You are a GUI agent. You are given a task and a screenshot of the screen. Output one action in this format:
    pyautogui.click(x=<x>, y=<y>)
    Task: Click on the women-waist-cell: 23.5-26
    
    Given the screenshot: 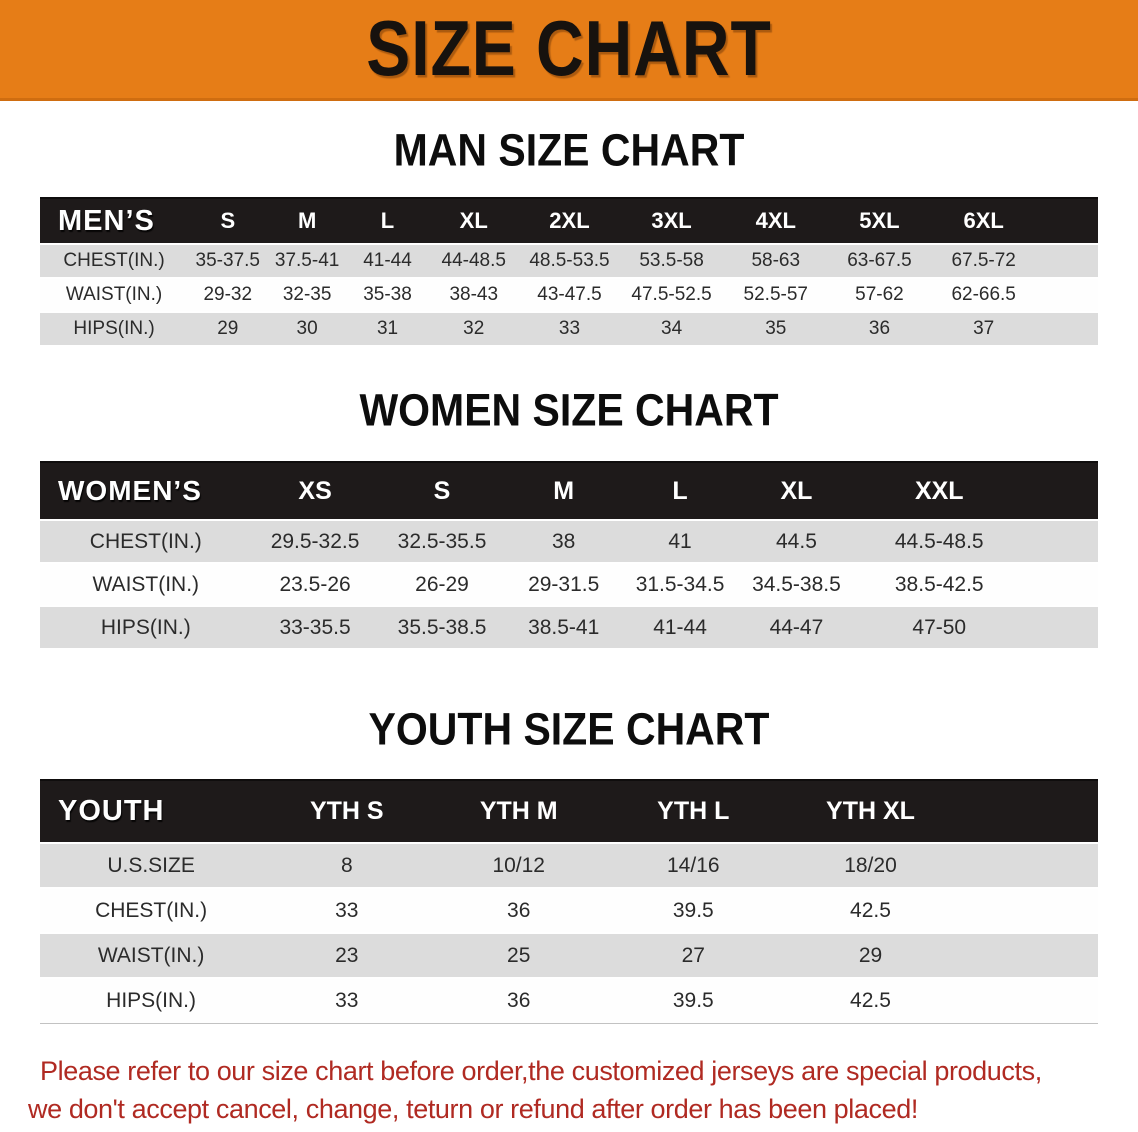 What is the action you would take?
    pyautogui.click(x=315, y=584)
    